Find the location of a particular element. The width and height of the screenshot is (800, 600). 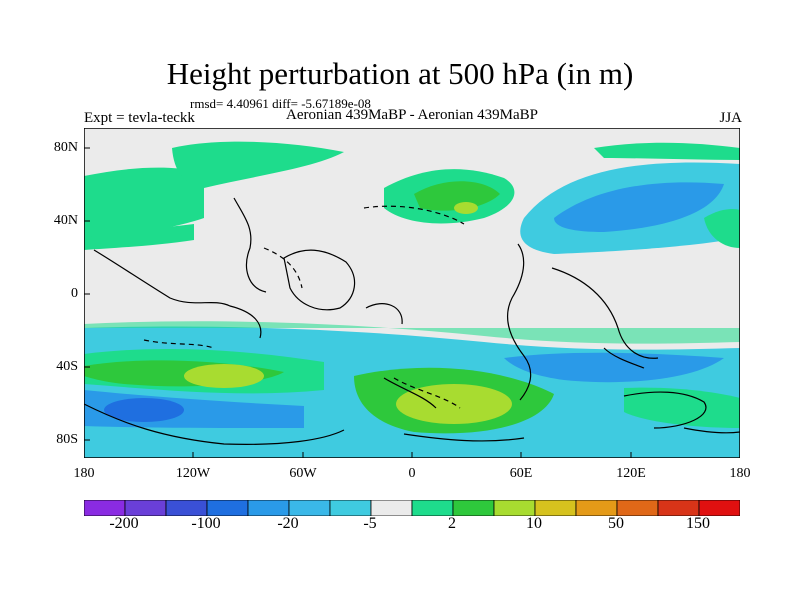

dashed-coastlines is located at coordinates (304, 307).